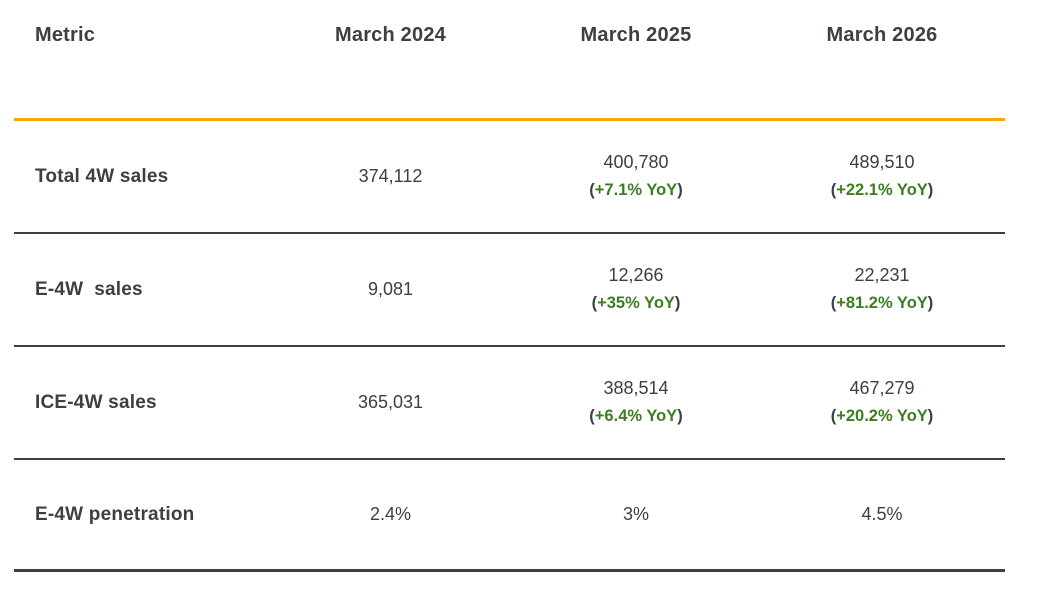 This screenshot has width=1038, height=594. Describe the element at coordinates (636, 402) in the screenshot. I see `value-cell: 388,514 (+6.4% YoY)` at that location.